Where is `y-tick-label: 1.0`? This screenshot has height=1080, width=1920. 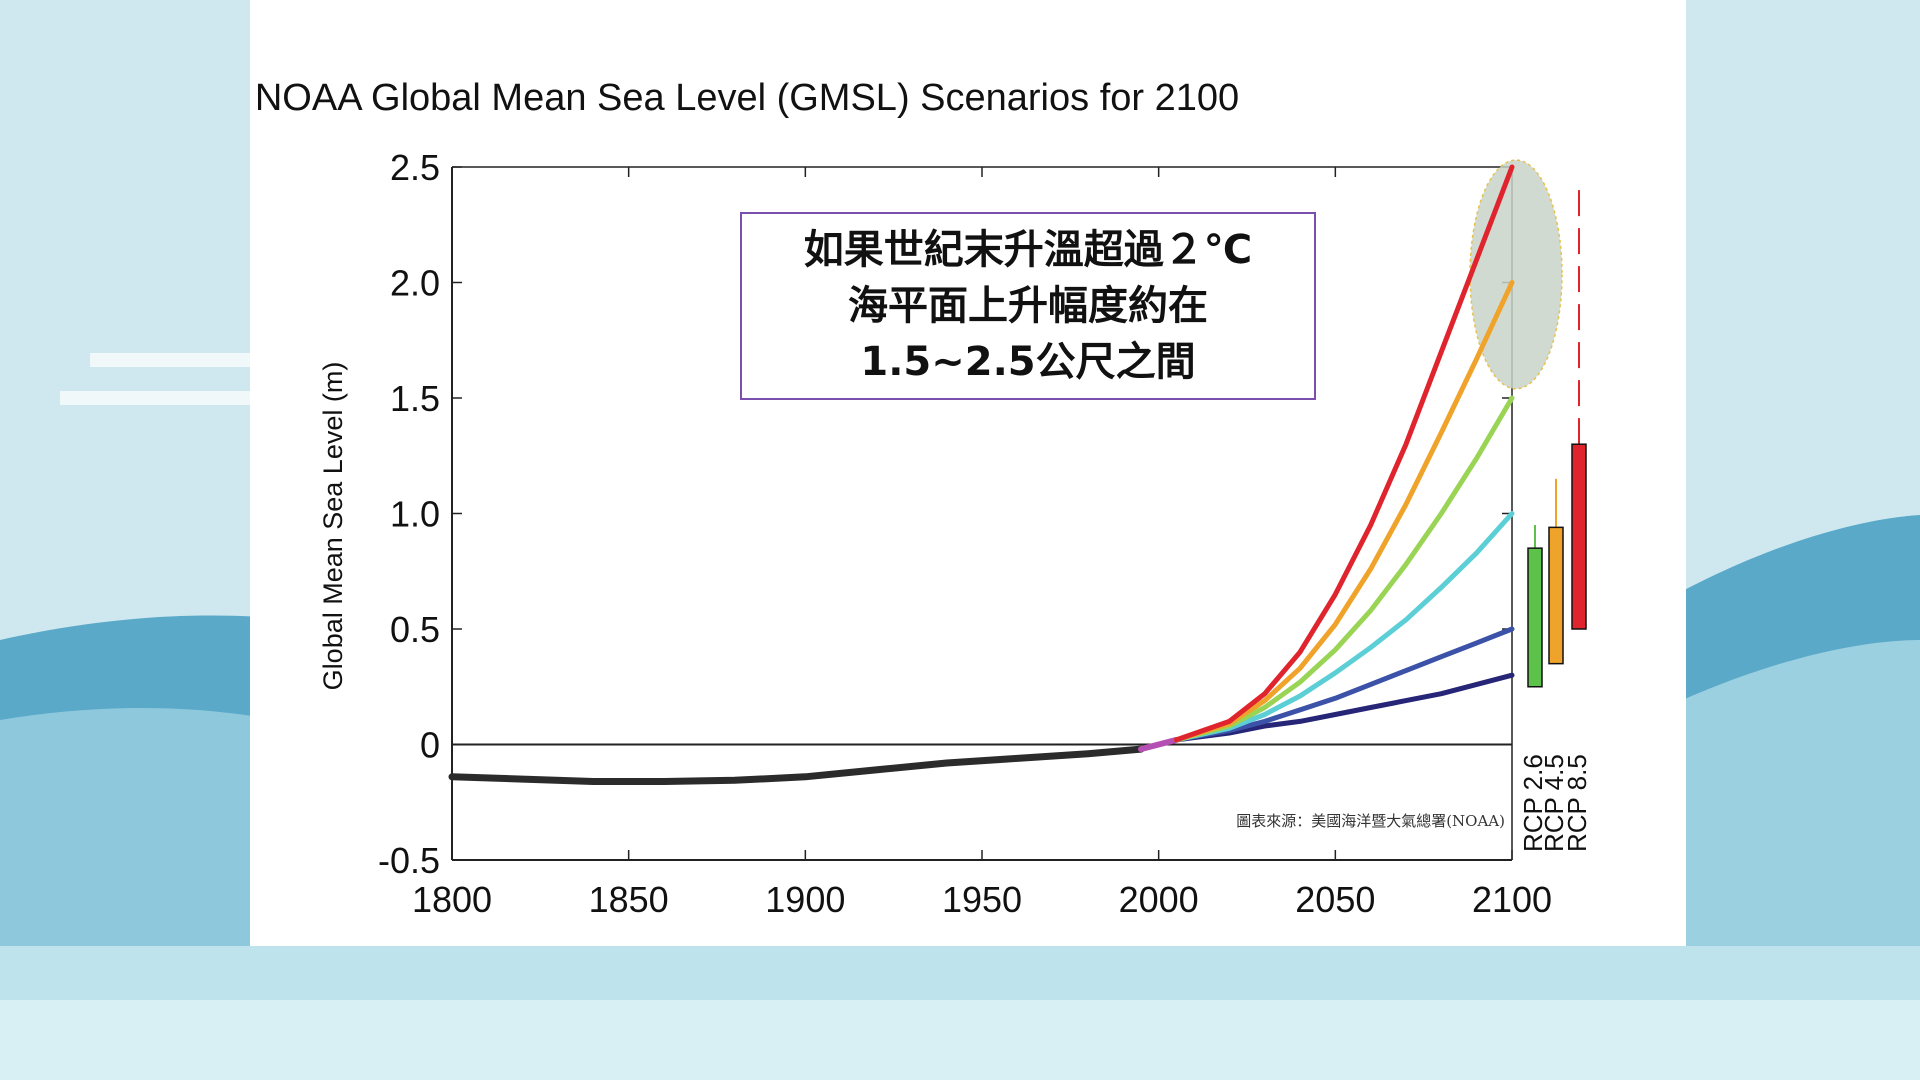
y-tick-label: 1.0 is located at coordinates (415, 514).